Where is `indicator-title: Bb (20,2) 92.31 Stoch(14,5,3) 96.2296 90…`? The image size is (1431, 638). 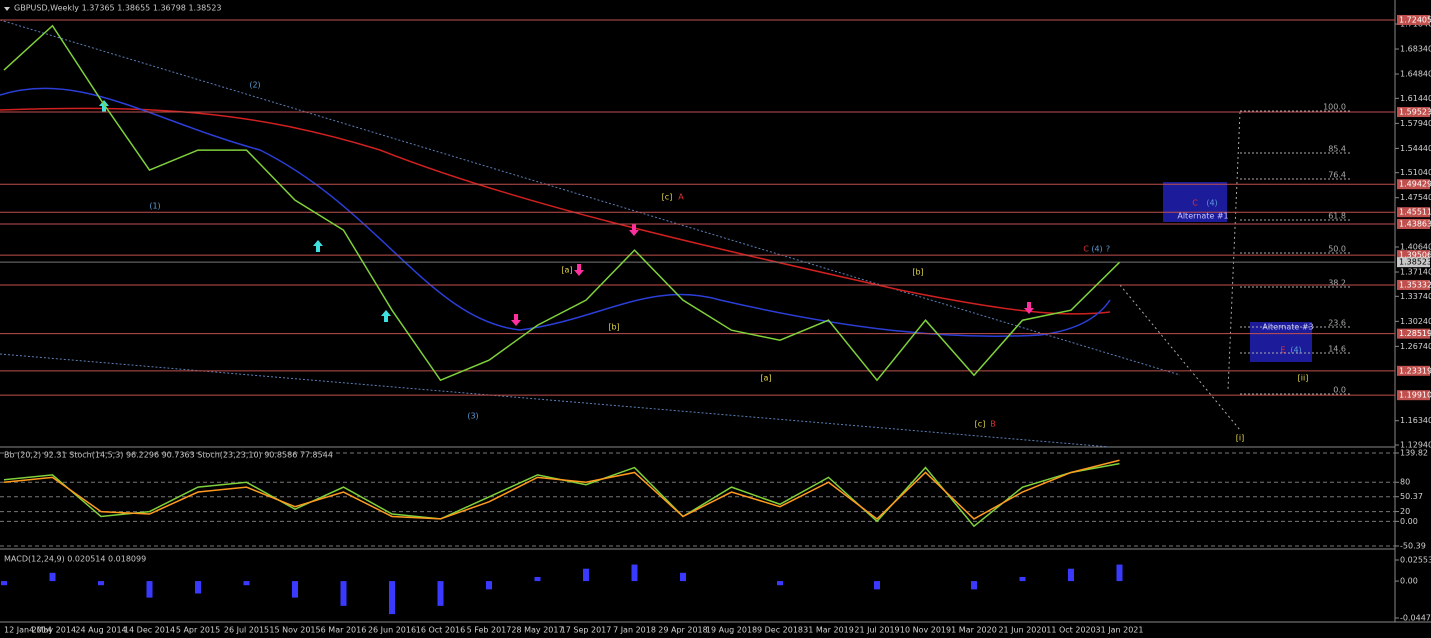 indicator-title: Bb (20,2) 92.31 Stoch(14,5,3) 96.2296 90… is located at coordinates (168, 455).